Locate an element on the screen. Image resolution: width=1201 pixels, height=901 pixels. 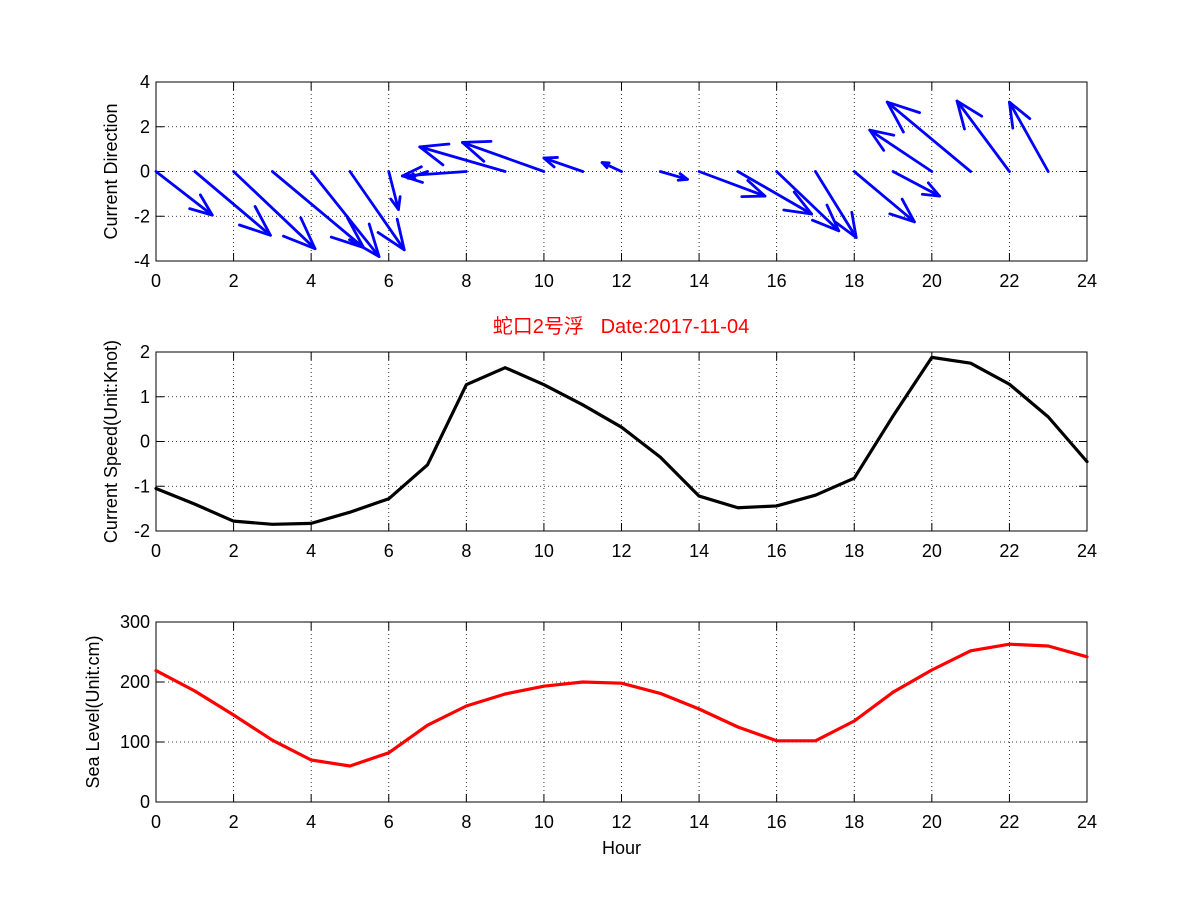
x-axis-label: Hour is located at coordinates (621, 848).